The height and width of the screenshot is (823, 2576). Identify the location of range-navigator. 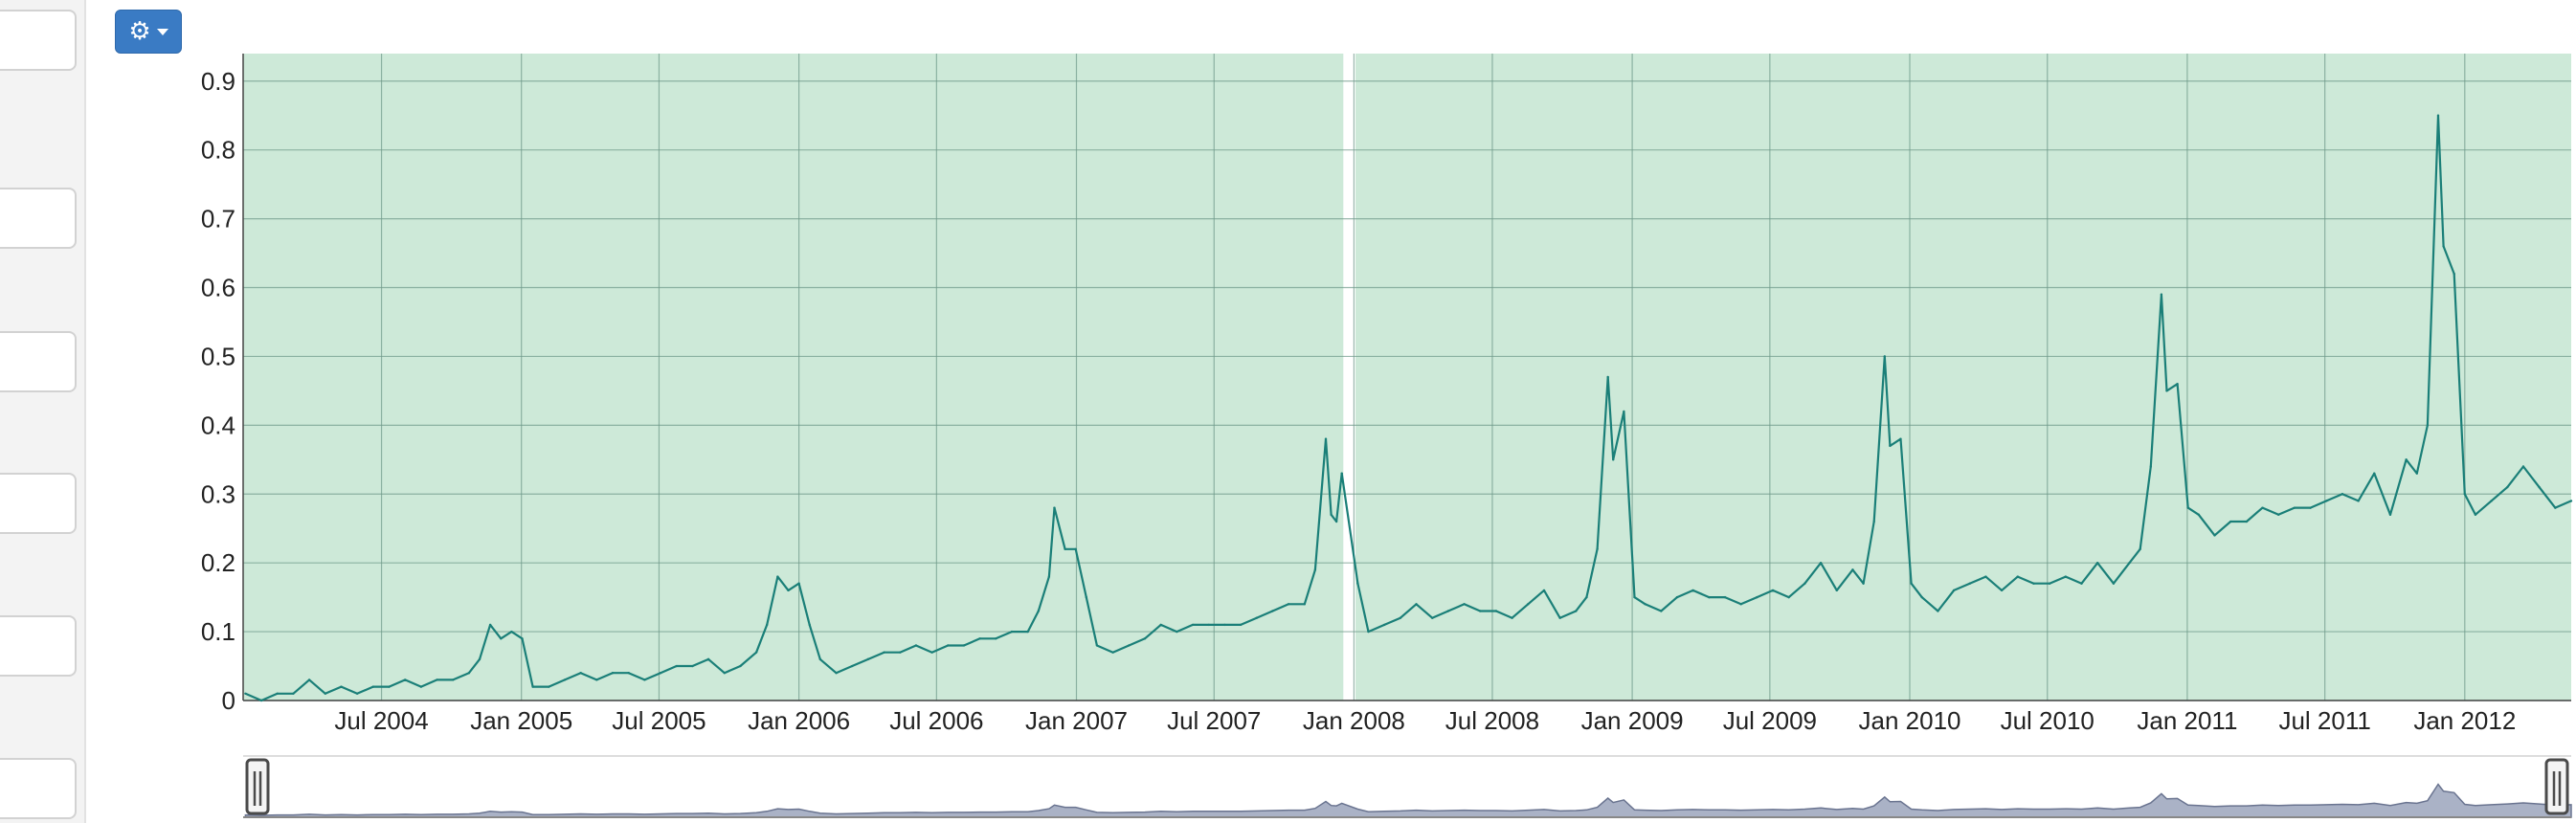
(1408, 786).